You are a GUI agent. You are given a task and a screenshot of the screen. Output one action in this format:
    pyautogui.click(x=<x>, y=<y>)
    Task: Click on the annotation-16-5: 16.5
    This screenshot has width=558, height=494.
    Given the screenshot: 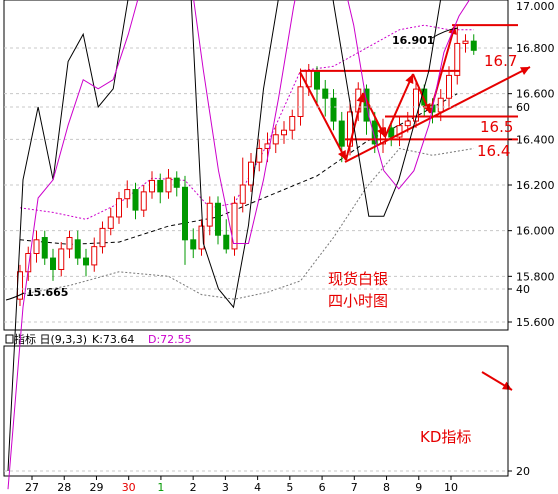 What is the action you would take?
    pyautogui.click(x=496, y=127)
    